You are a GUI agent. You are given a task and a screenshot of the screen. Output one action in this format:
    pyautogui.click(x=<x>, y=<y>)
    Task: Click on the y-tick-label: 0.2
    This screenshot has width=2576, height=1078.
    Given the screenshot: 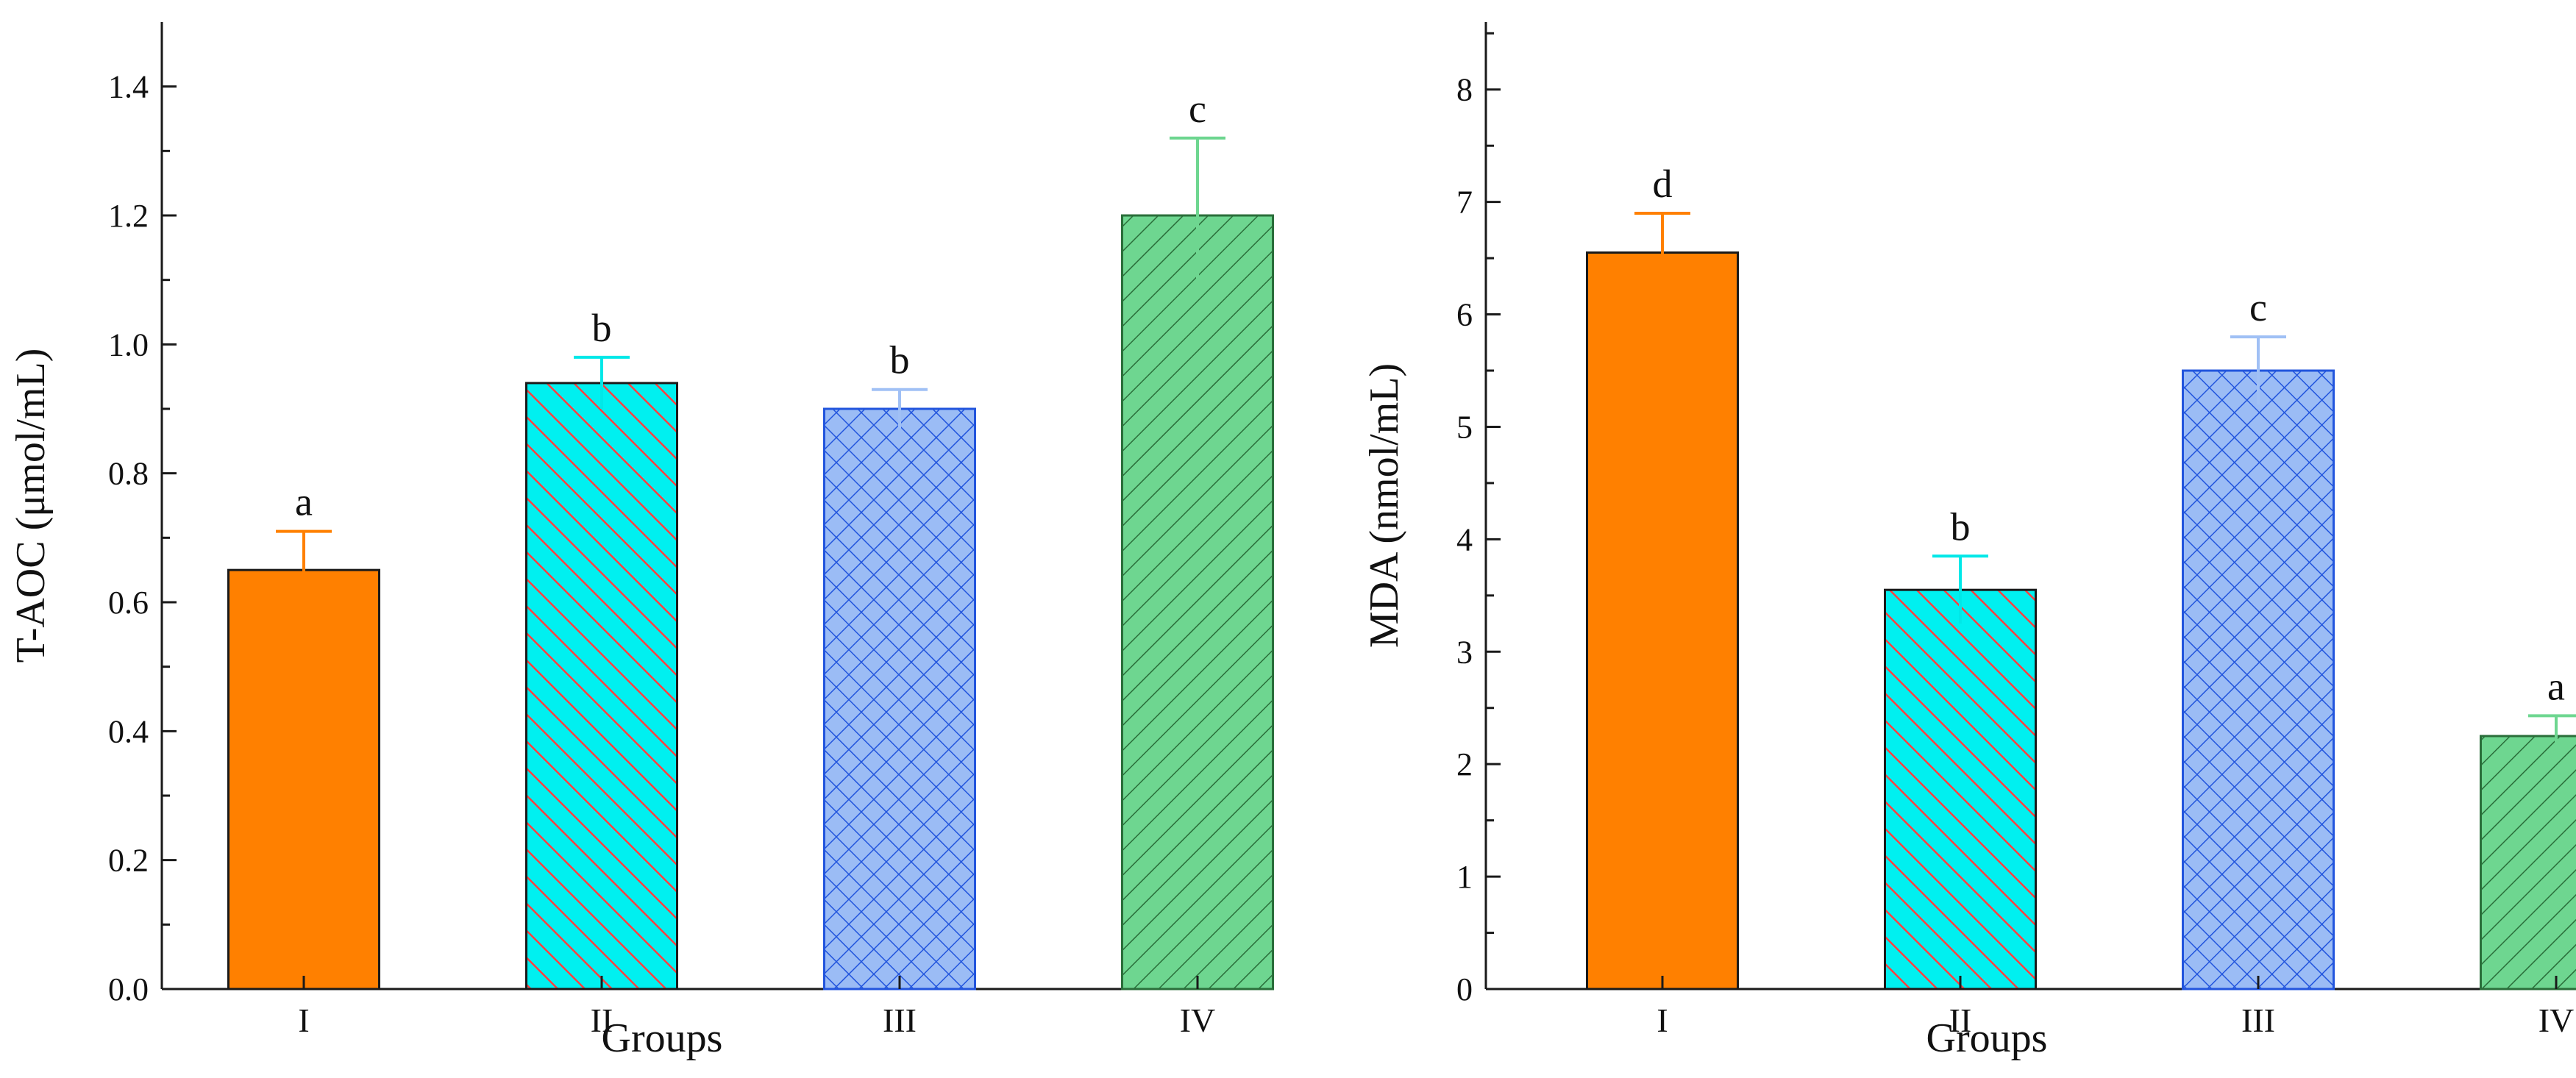 What is the action you would take?
    pyautogui.click(x=128, y=861)
    